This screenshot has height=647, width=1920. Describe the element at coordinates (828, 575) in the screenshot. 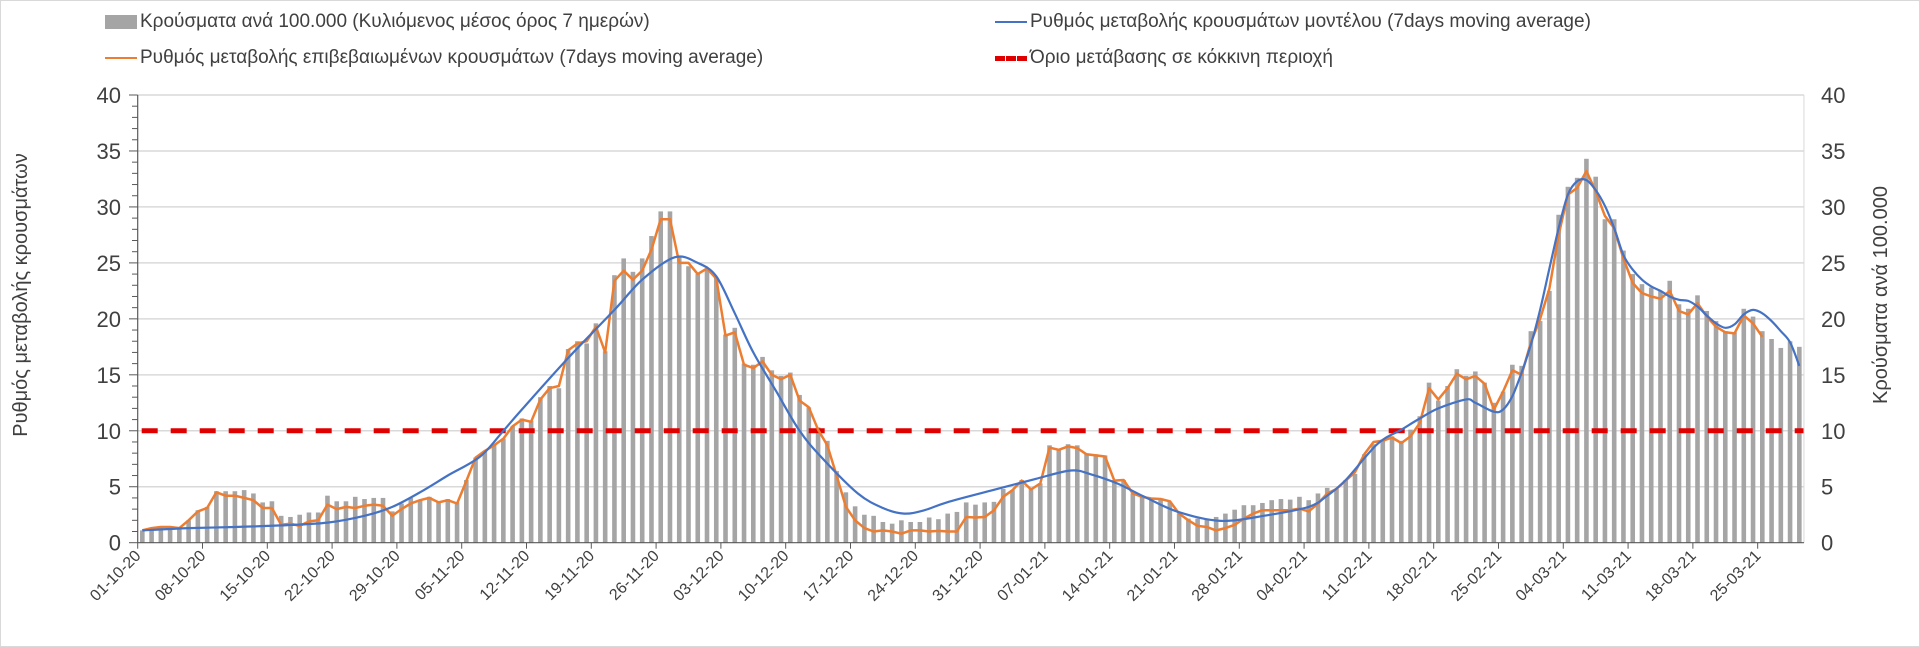

I see `x-tick-label: 17-12-20` at that location.